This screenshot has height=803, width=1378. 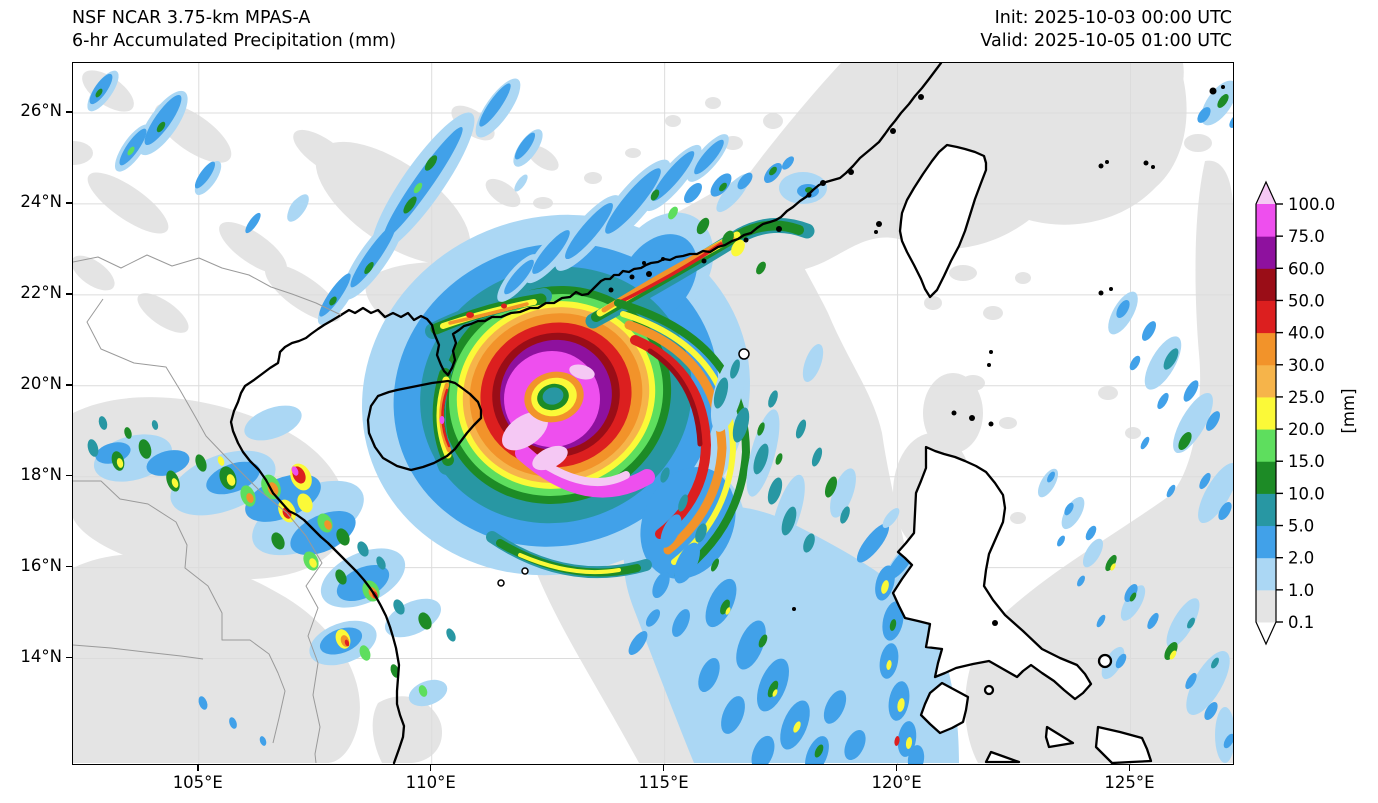 What do you see at coordinates (41, 292) in the screenshot?
I see `lat-tick-label: 22°N` at bounding box center [41, 292].